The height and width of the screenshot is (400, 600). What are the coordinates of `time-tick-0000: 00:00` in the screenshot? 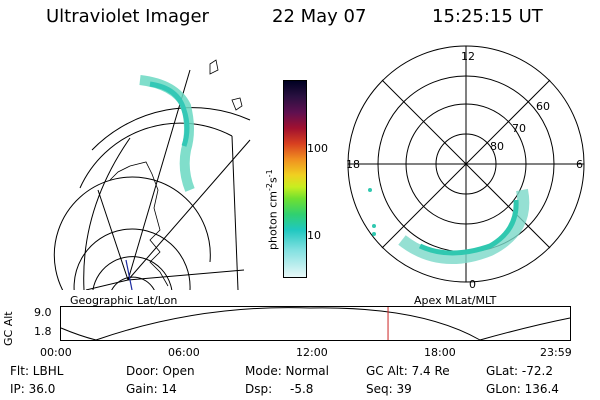 It's located at (56, 352).